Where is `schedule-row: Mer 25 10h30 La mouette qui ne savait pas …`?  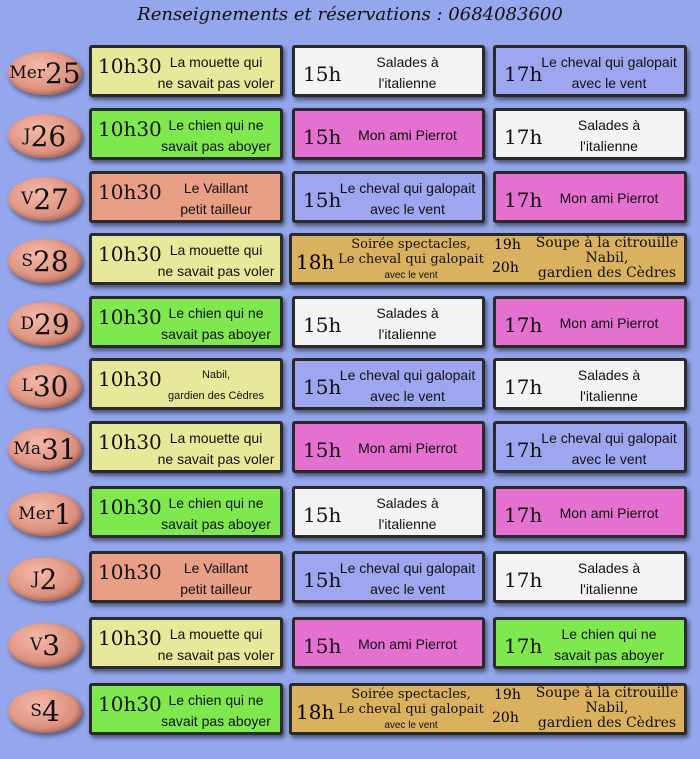 schedule-row: Mer 25 10h30 La mouette qui ne savait pas … is located at coordinates (350, 74).